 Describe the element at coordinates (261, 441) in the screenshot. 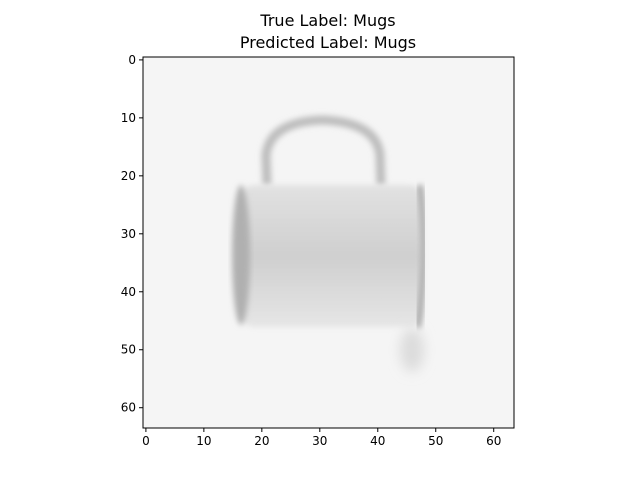

I see `x-tick-label: 20` at that location.